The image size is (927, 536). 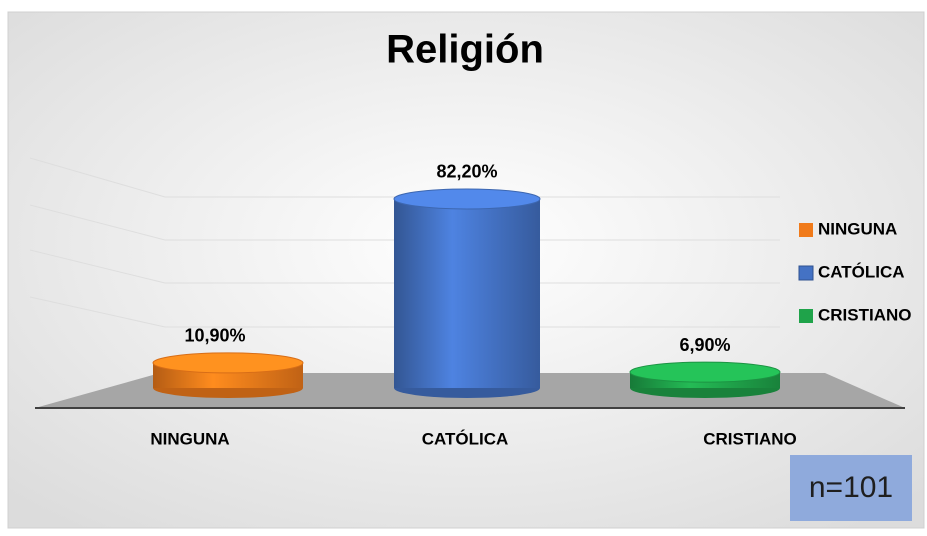 I want to click on data-label: 82,20%, so click(x=466, y=172).